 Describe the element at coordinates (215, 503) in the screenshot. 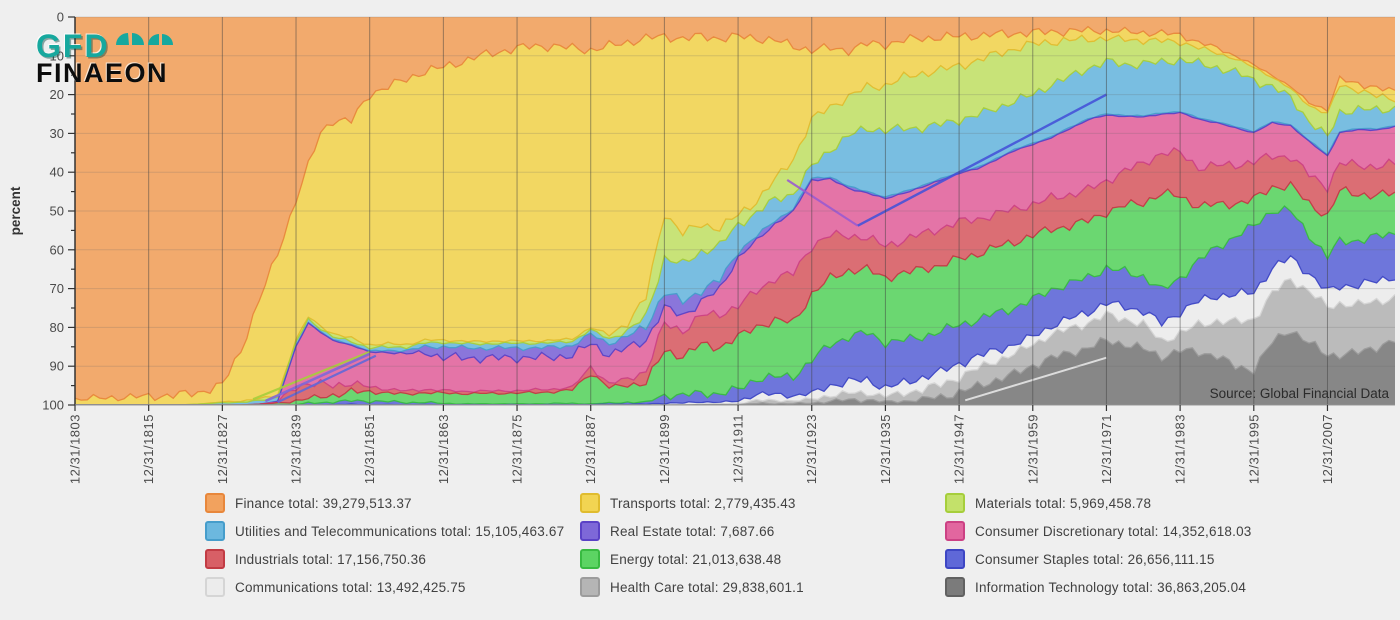

I see `legend-swatch-finance` at that location.